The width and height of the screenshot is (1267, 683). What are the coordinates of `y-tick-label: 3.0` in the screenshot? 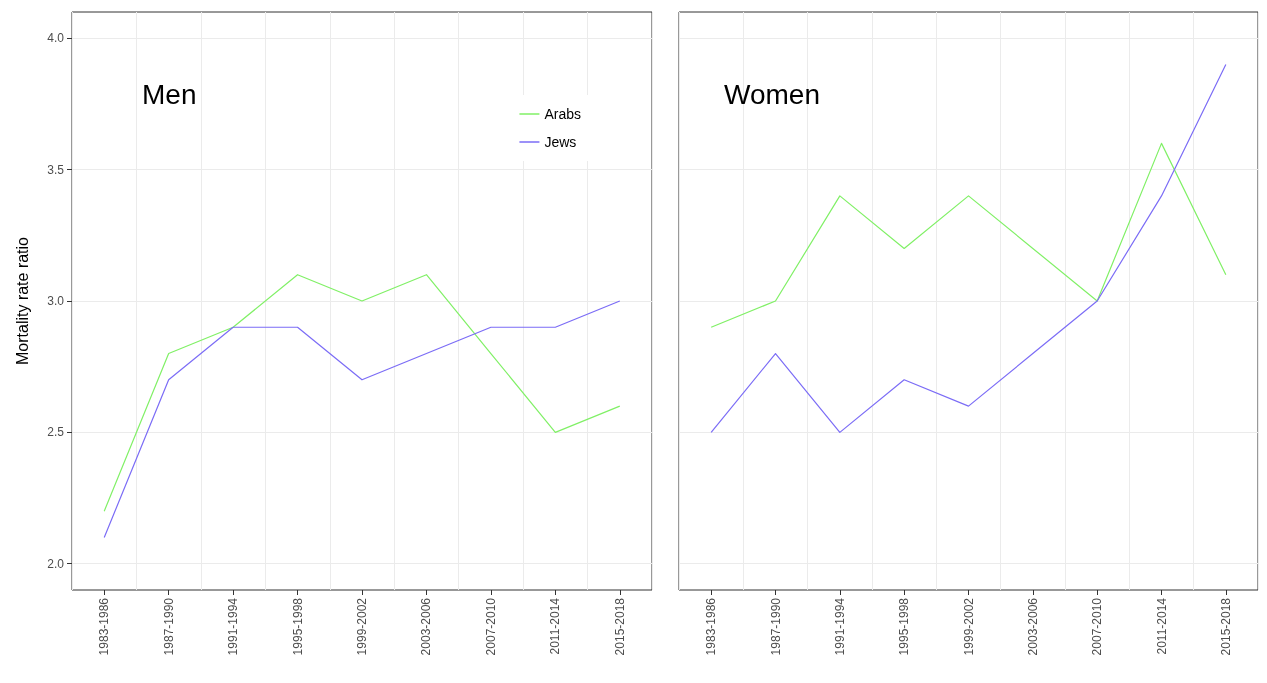 It's located at (56, 301).